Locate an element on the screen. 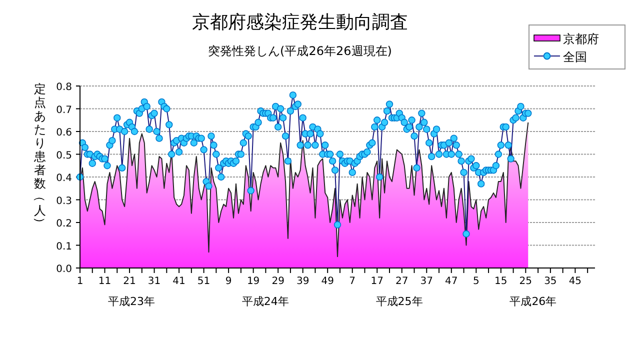 This screenshot has width=631, height=347. x-tick-label: 19 is located at coordinates (253, 281).